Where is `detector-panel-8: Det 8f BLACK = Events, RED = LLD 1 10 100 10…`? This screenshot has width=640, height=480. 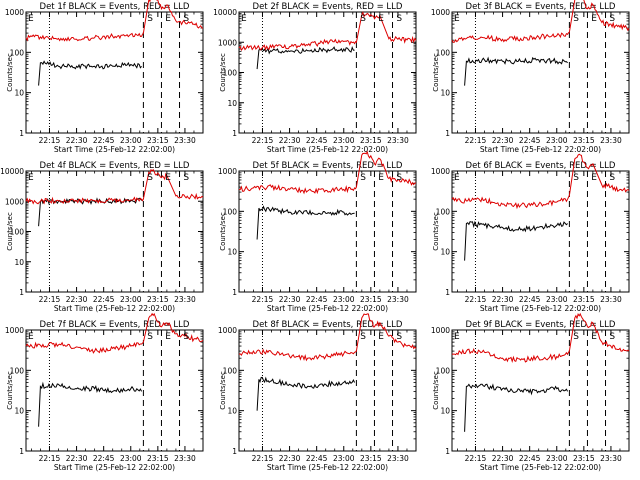 detector-panel-8: Det 8f BLACK = Events, RED = LLD 1 10 100 10… is located at coordinates (317, 392).